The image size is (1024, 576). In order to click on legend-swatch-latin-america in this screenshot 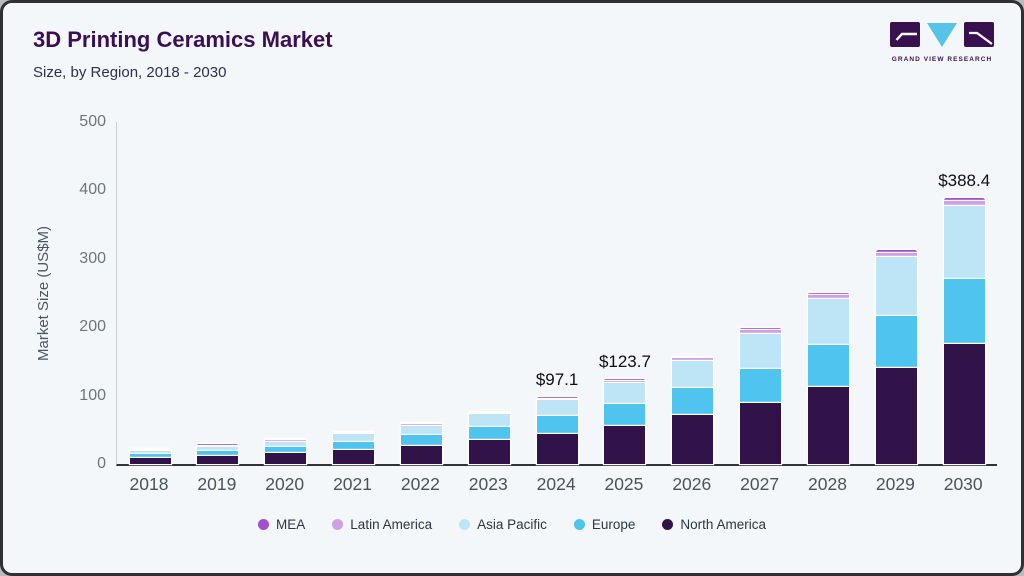, I will do `click(338, 524)`.